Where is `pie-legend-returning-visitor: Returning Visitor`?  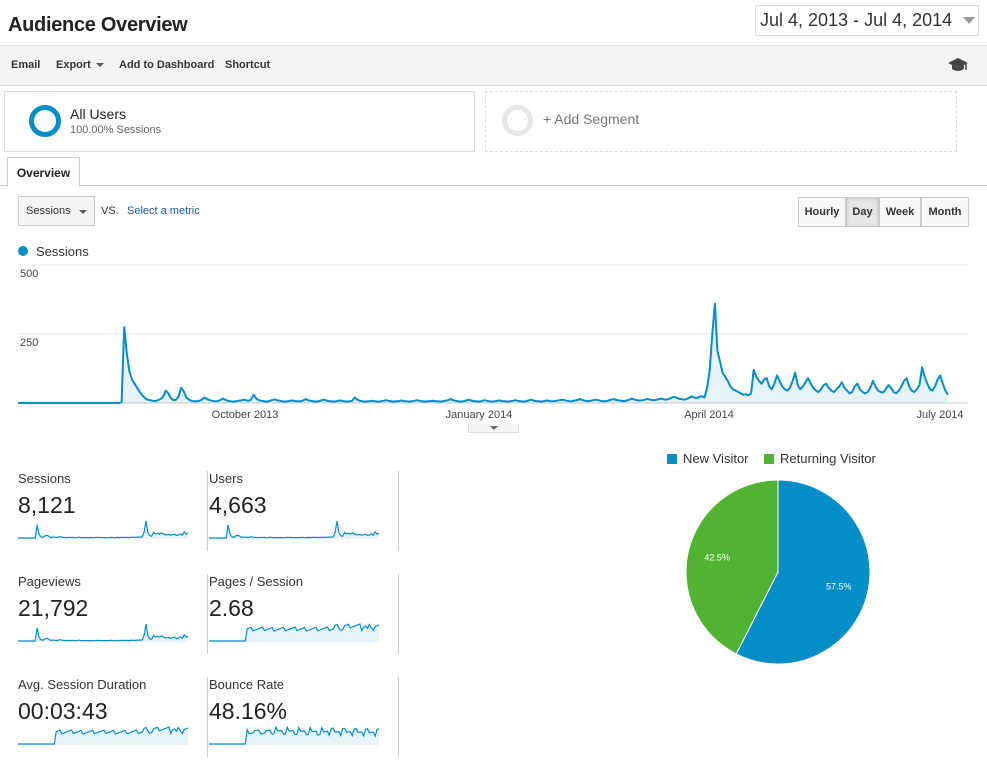 pie-legend-returning-visitor: Returning Visitor is located at coordinates (820, 458).